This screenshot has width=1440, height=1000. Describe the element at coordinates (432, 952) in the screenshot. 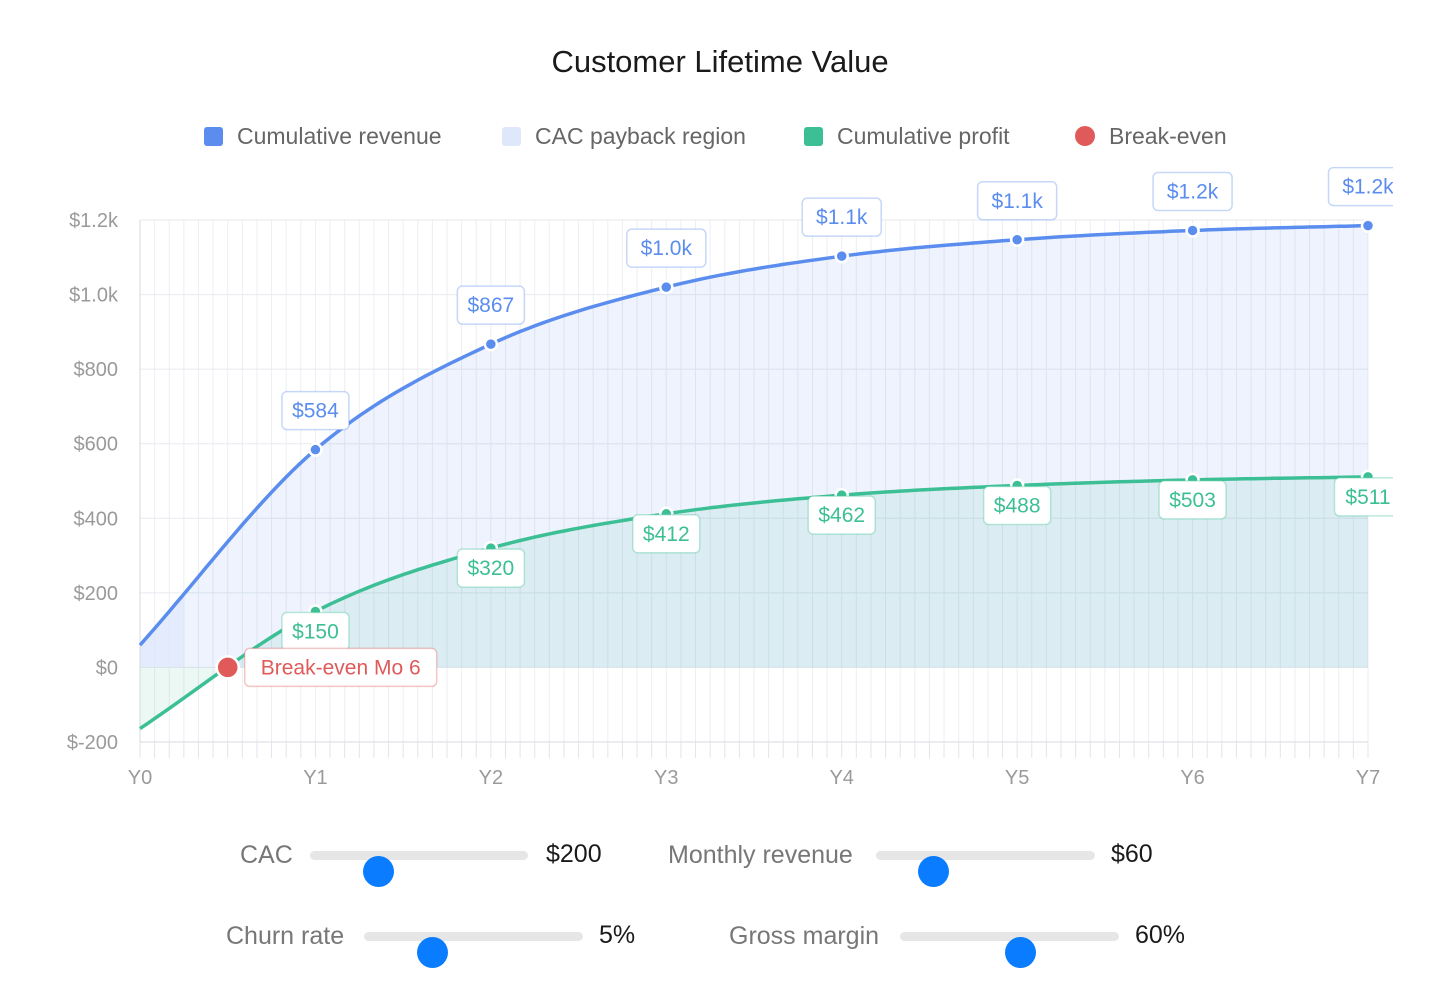

I see `churn-rate-slider-thumb` at that location.